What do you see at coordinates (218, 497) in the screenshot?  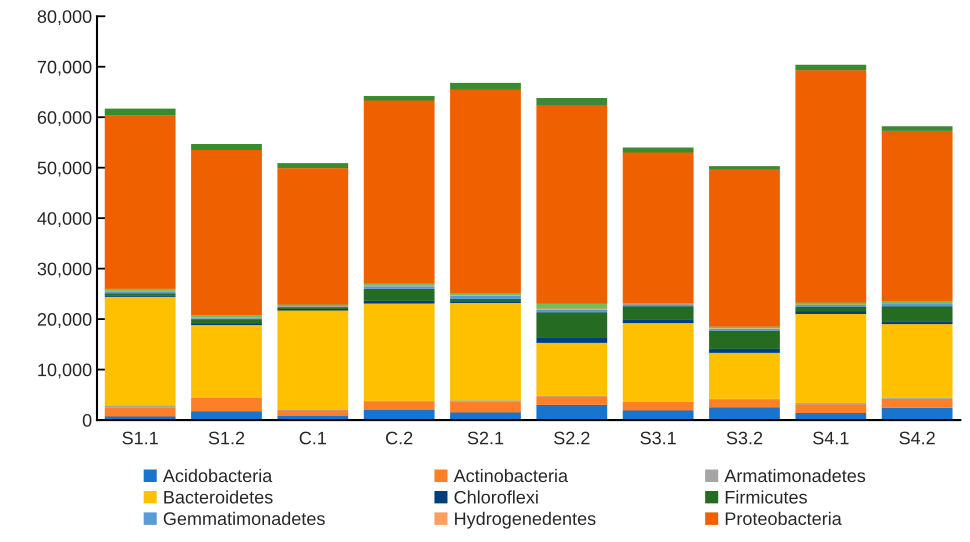 I see `legend-label: Bacteroidetes` at bounding box center [218, 497].